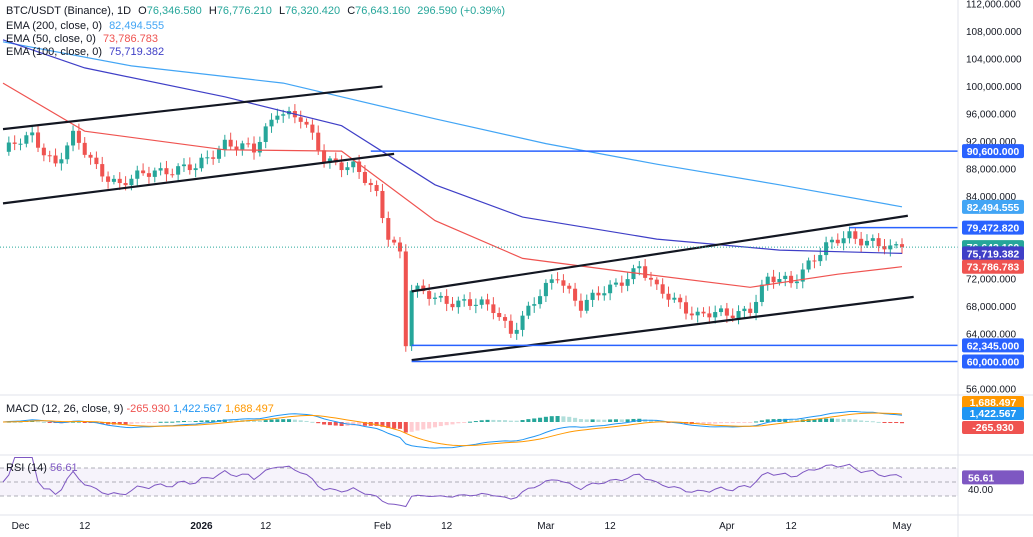  What do you see at coordinates (42, 468) in the screenshot?
I see `rsi-legend: RSI (14) 56.61` at bounding box center [42, 468].